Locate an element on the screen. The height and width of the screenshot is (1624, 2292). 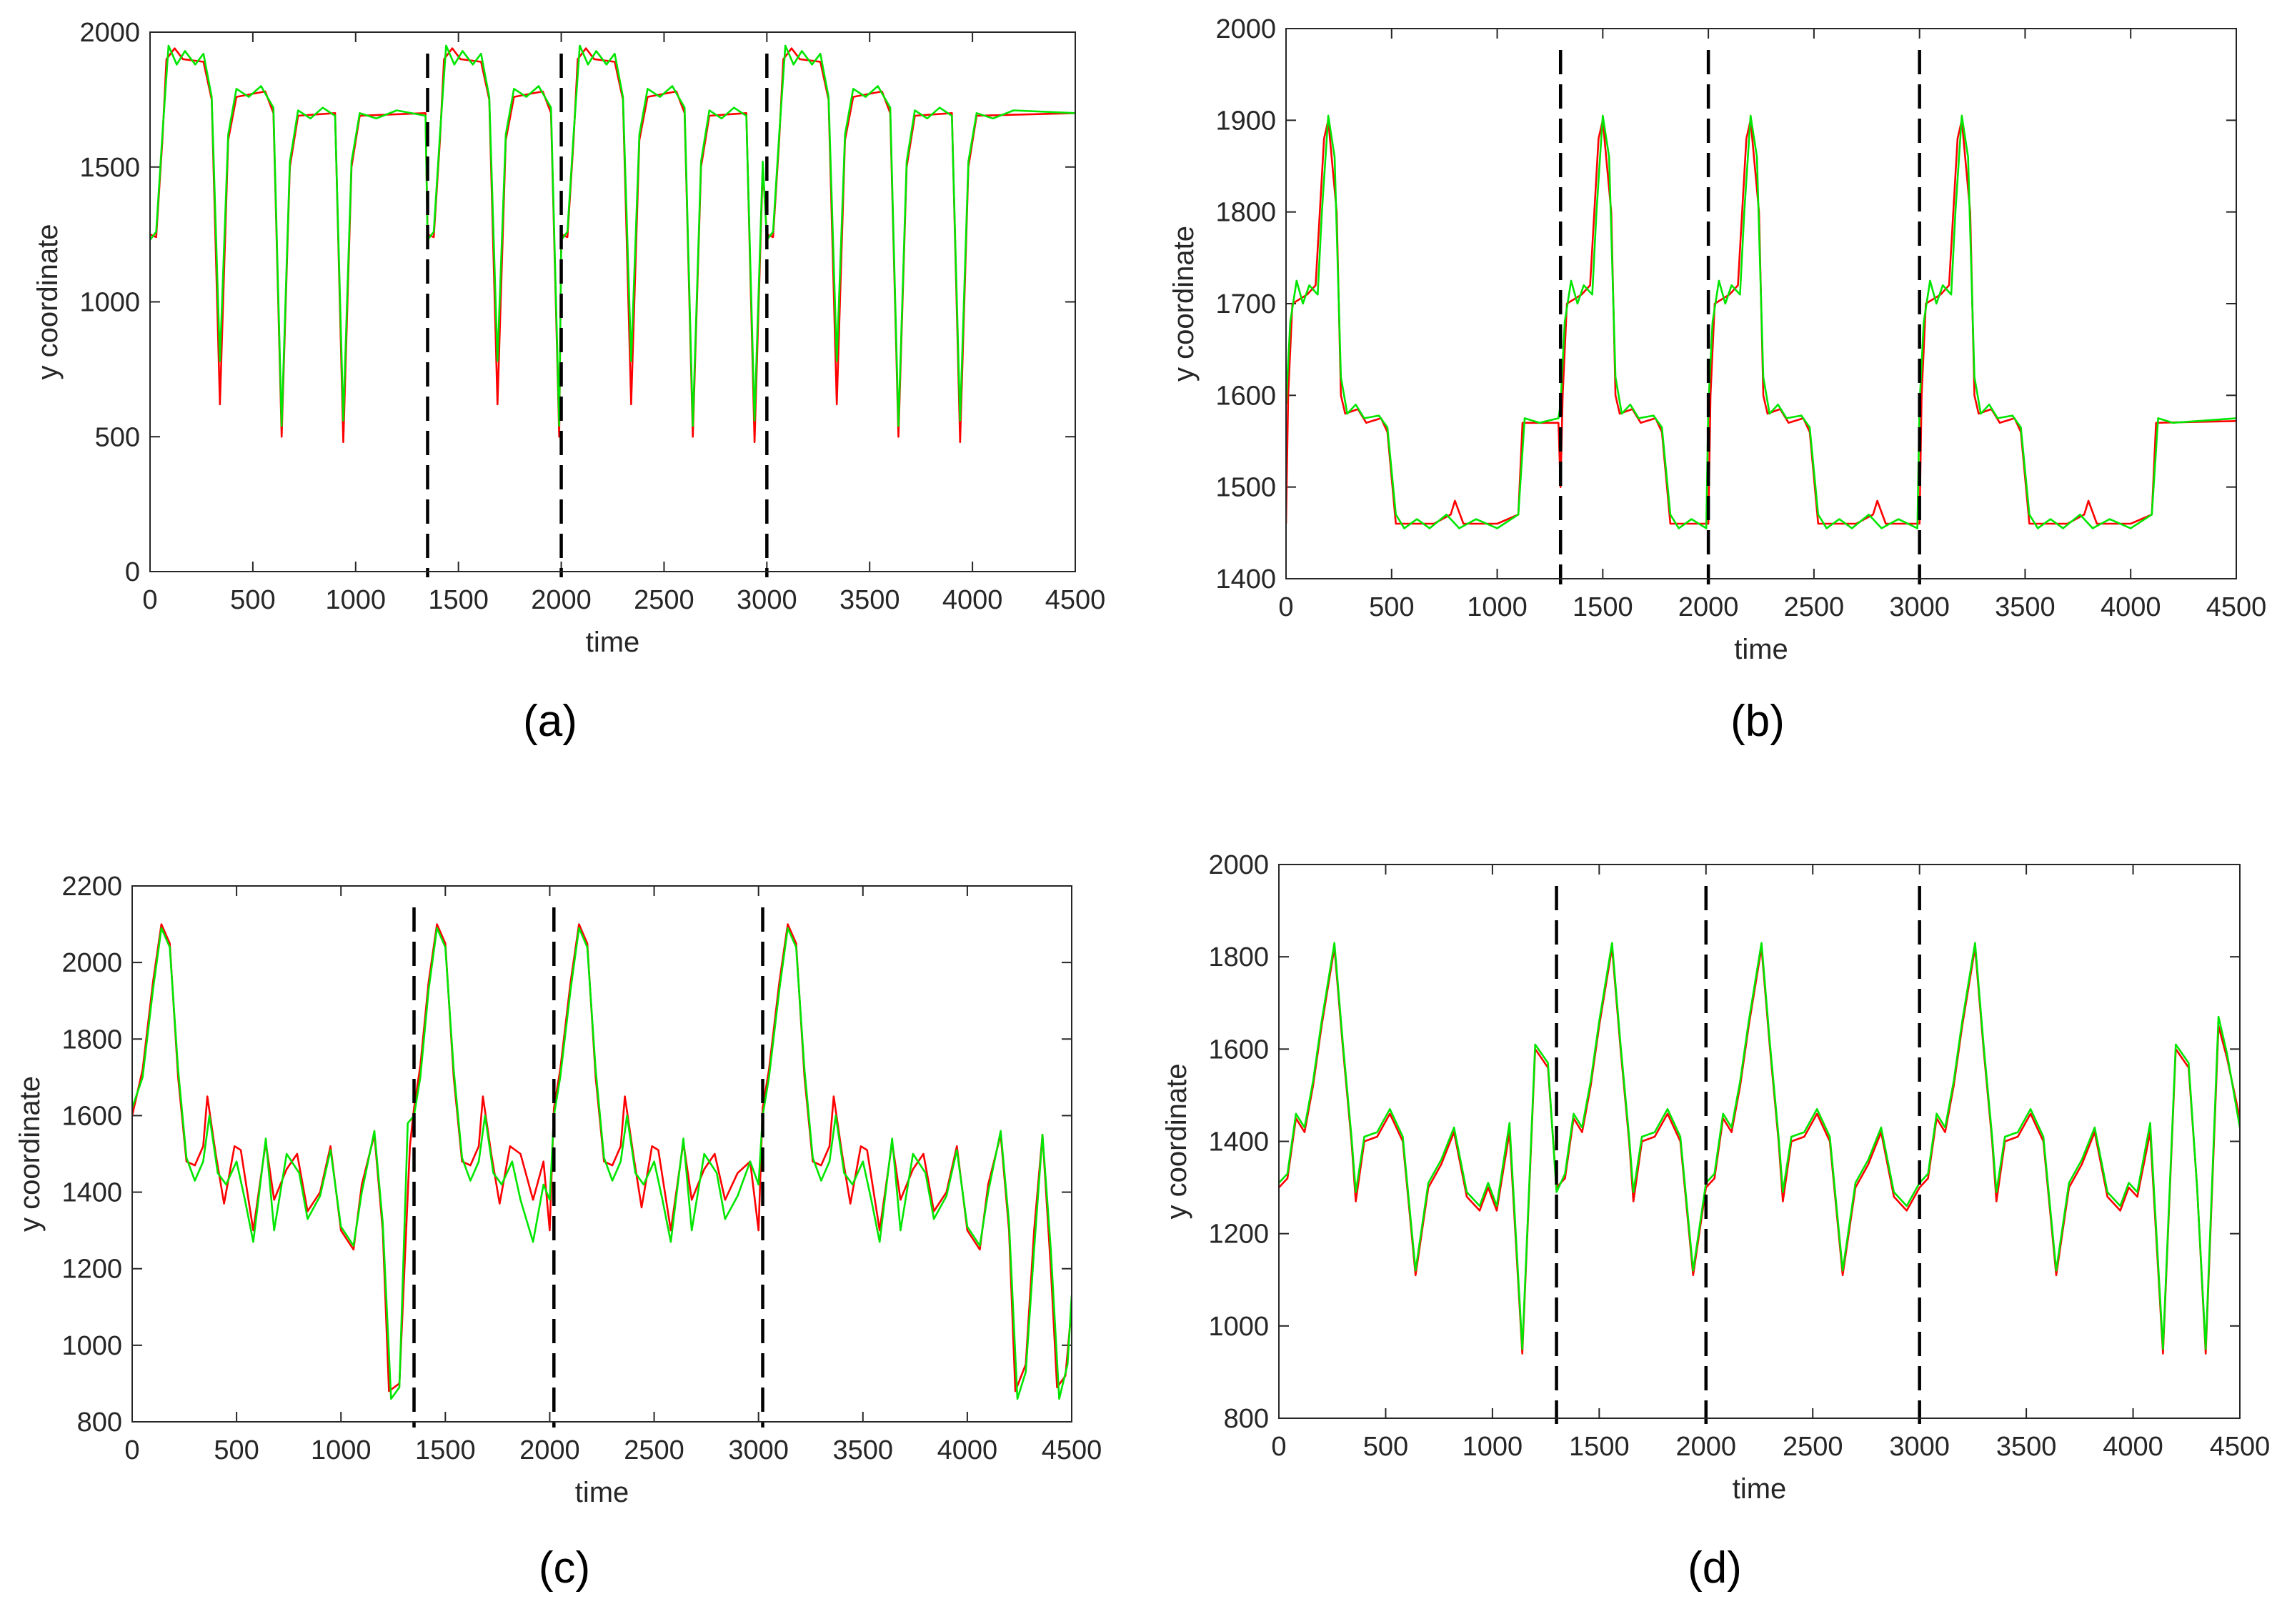
y-tick-label: 1700 is located at coordinates (1245, 304).